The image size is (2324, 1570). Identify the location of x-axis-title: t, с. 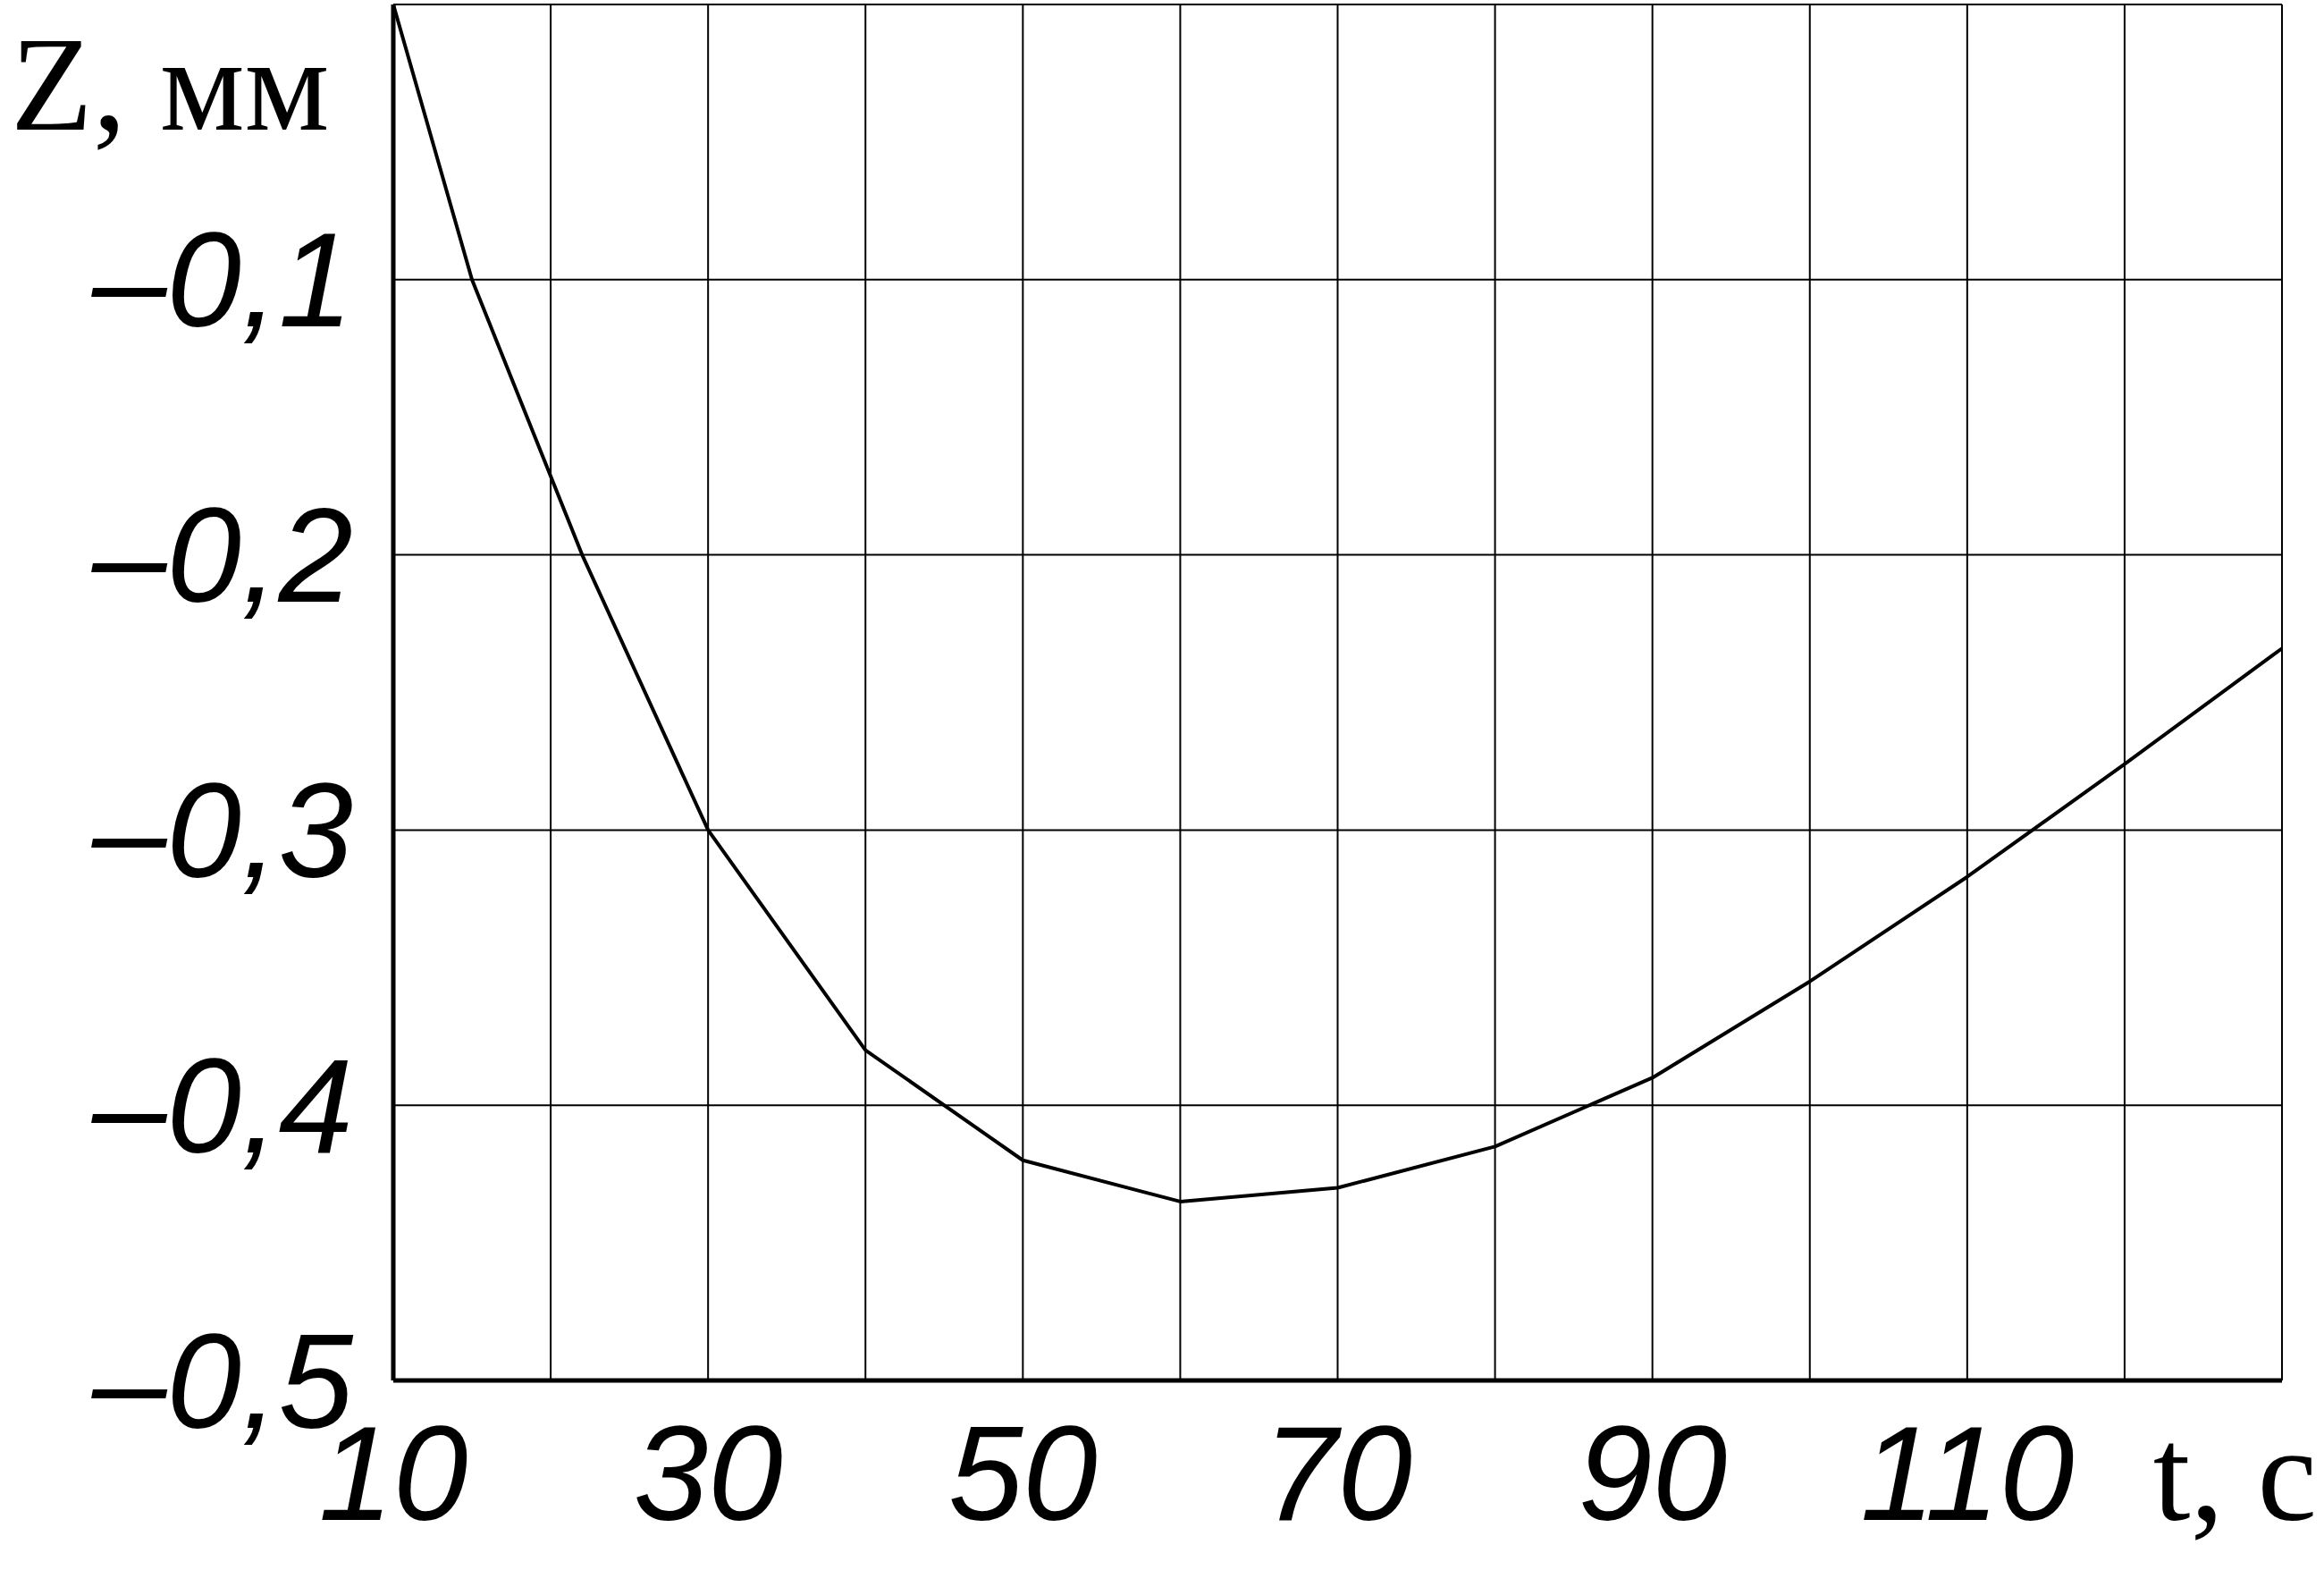
(2234, 1474).